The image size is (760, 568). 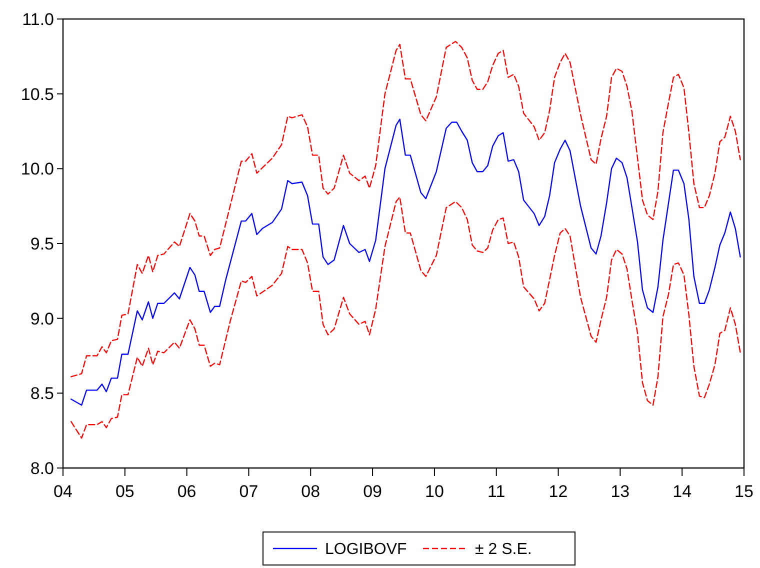 What do you see at coordinates (42, 468) in the screenshot?
I see `y-tick-label: 8.0` at bounding box center [42, 468].